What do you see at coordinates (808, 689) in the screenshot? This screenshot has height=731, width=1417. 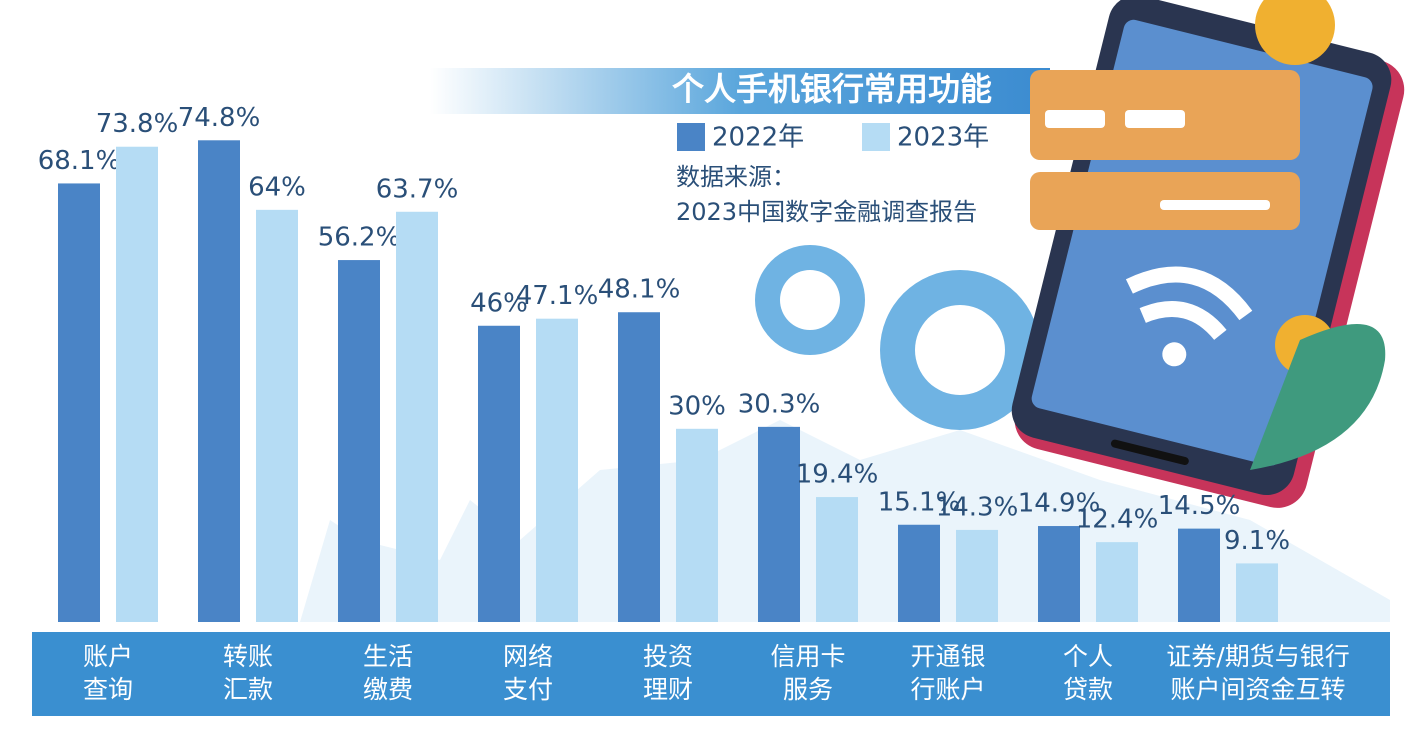 I see `x-tick-label: 服务` at bounding box center [808, 689].